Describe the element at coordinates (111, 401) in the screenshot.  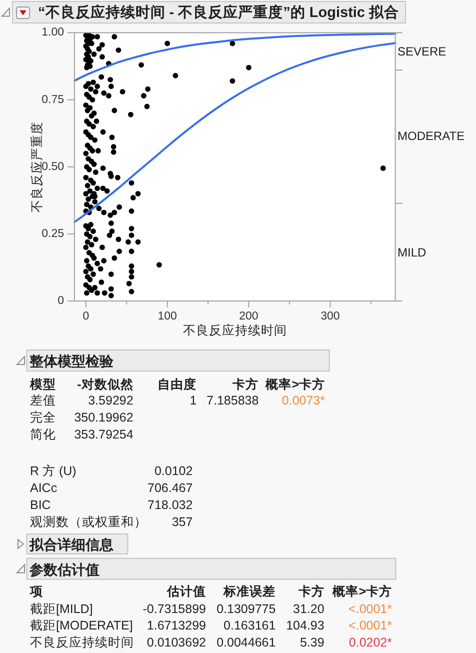
I see `text: 3.59292` at that location.